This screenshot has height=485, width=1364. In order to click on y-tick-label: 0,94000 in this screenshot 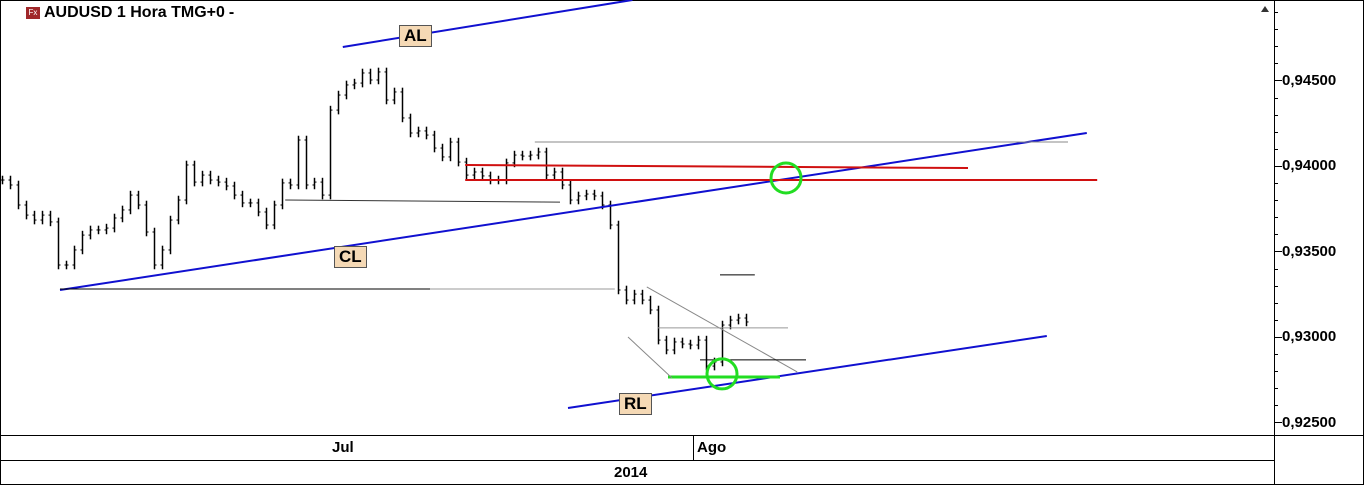, I will do `click(1309, 165)`.